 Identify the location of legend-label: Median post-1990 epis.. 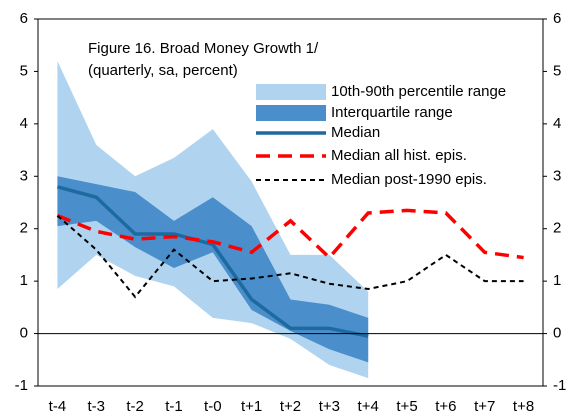
(409, 179).